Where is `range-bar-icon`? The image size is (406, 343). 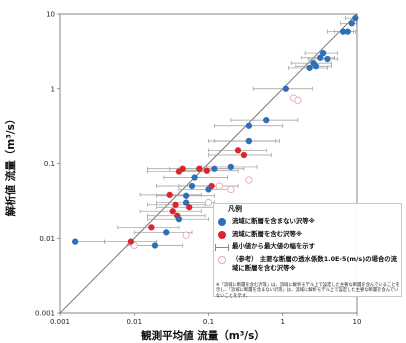 range-bar-icon is located at coordinates (222, 247).